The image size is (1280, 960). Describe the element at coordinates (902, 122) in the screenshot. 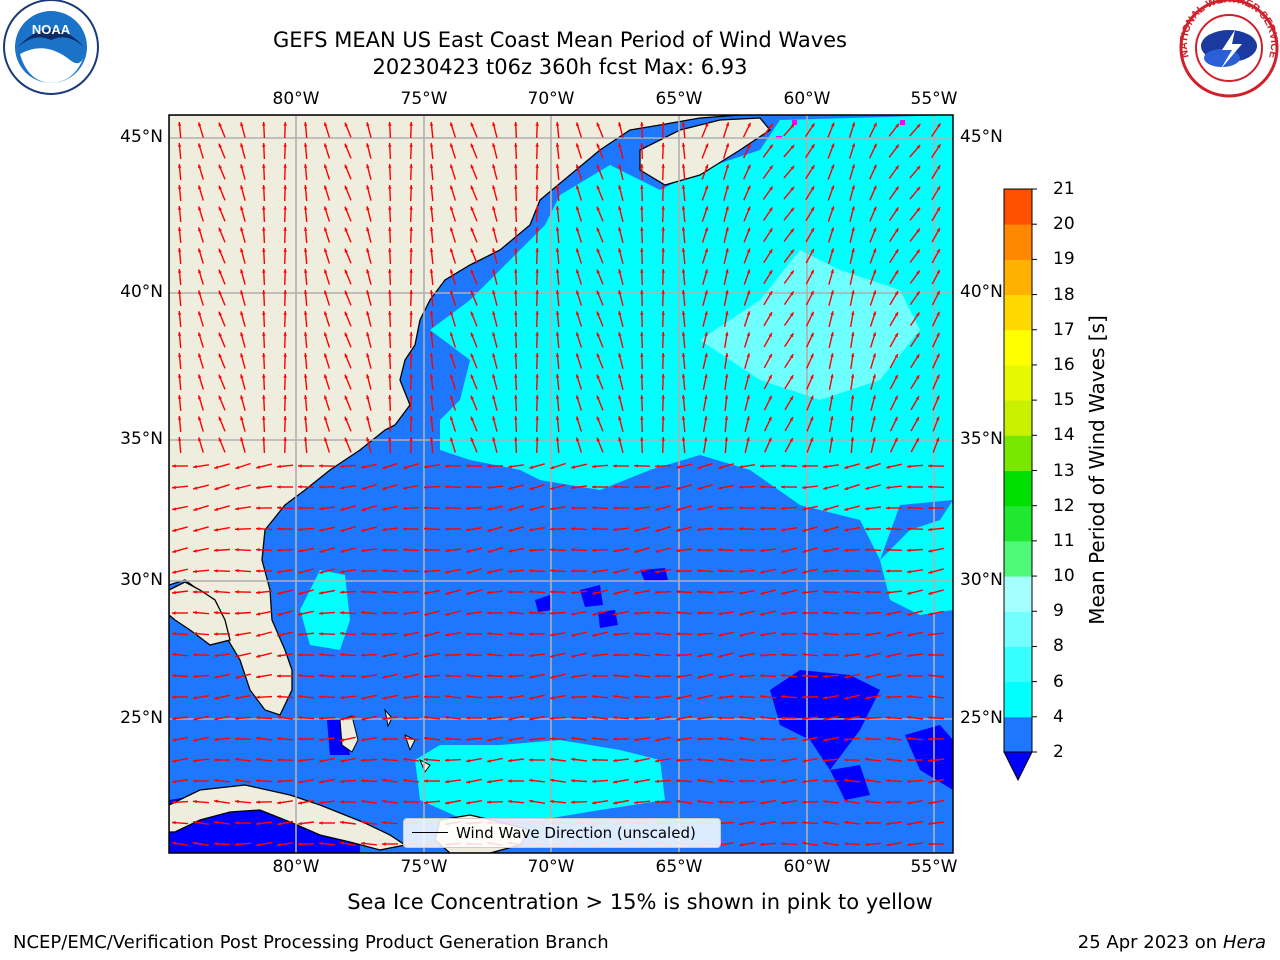

I see `sea-ice-speck` at that location.